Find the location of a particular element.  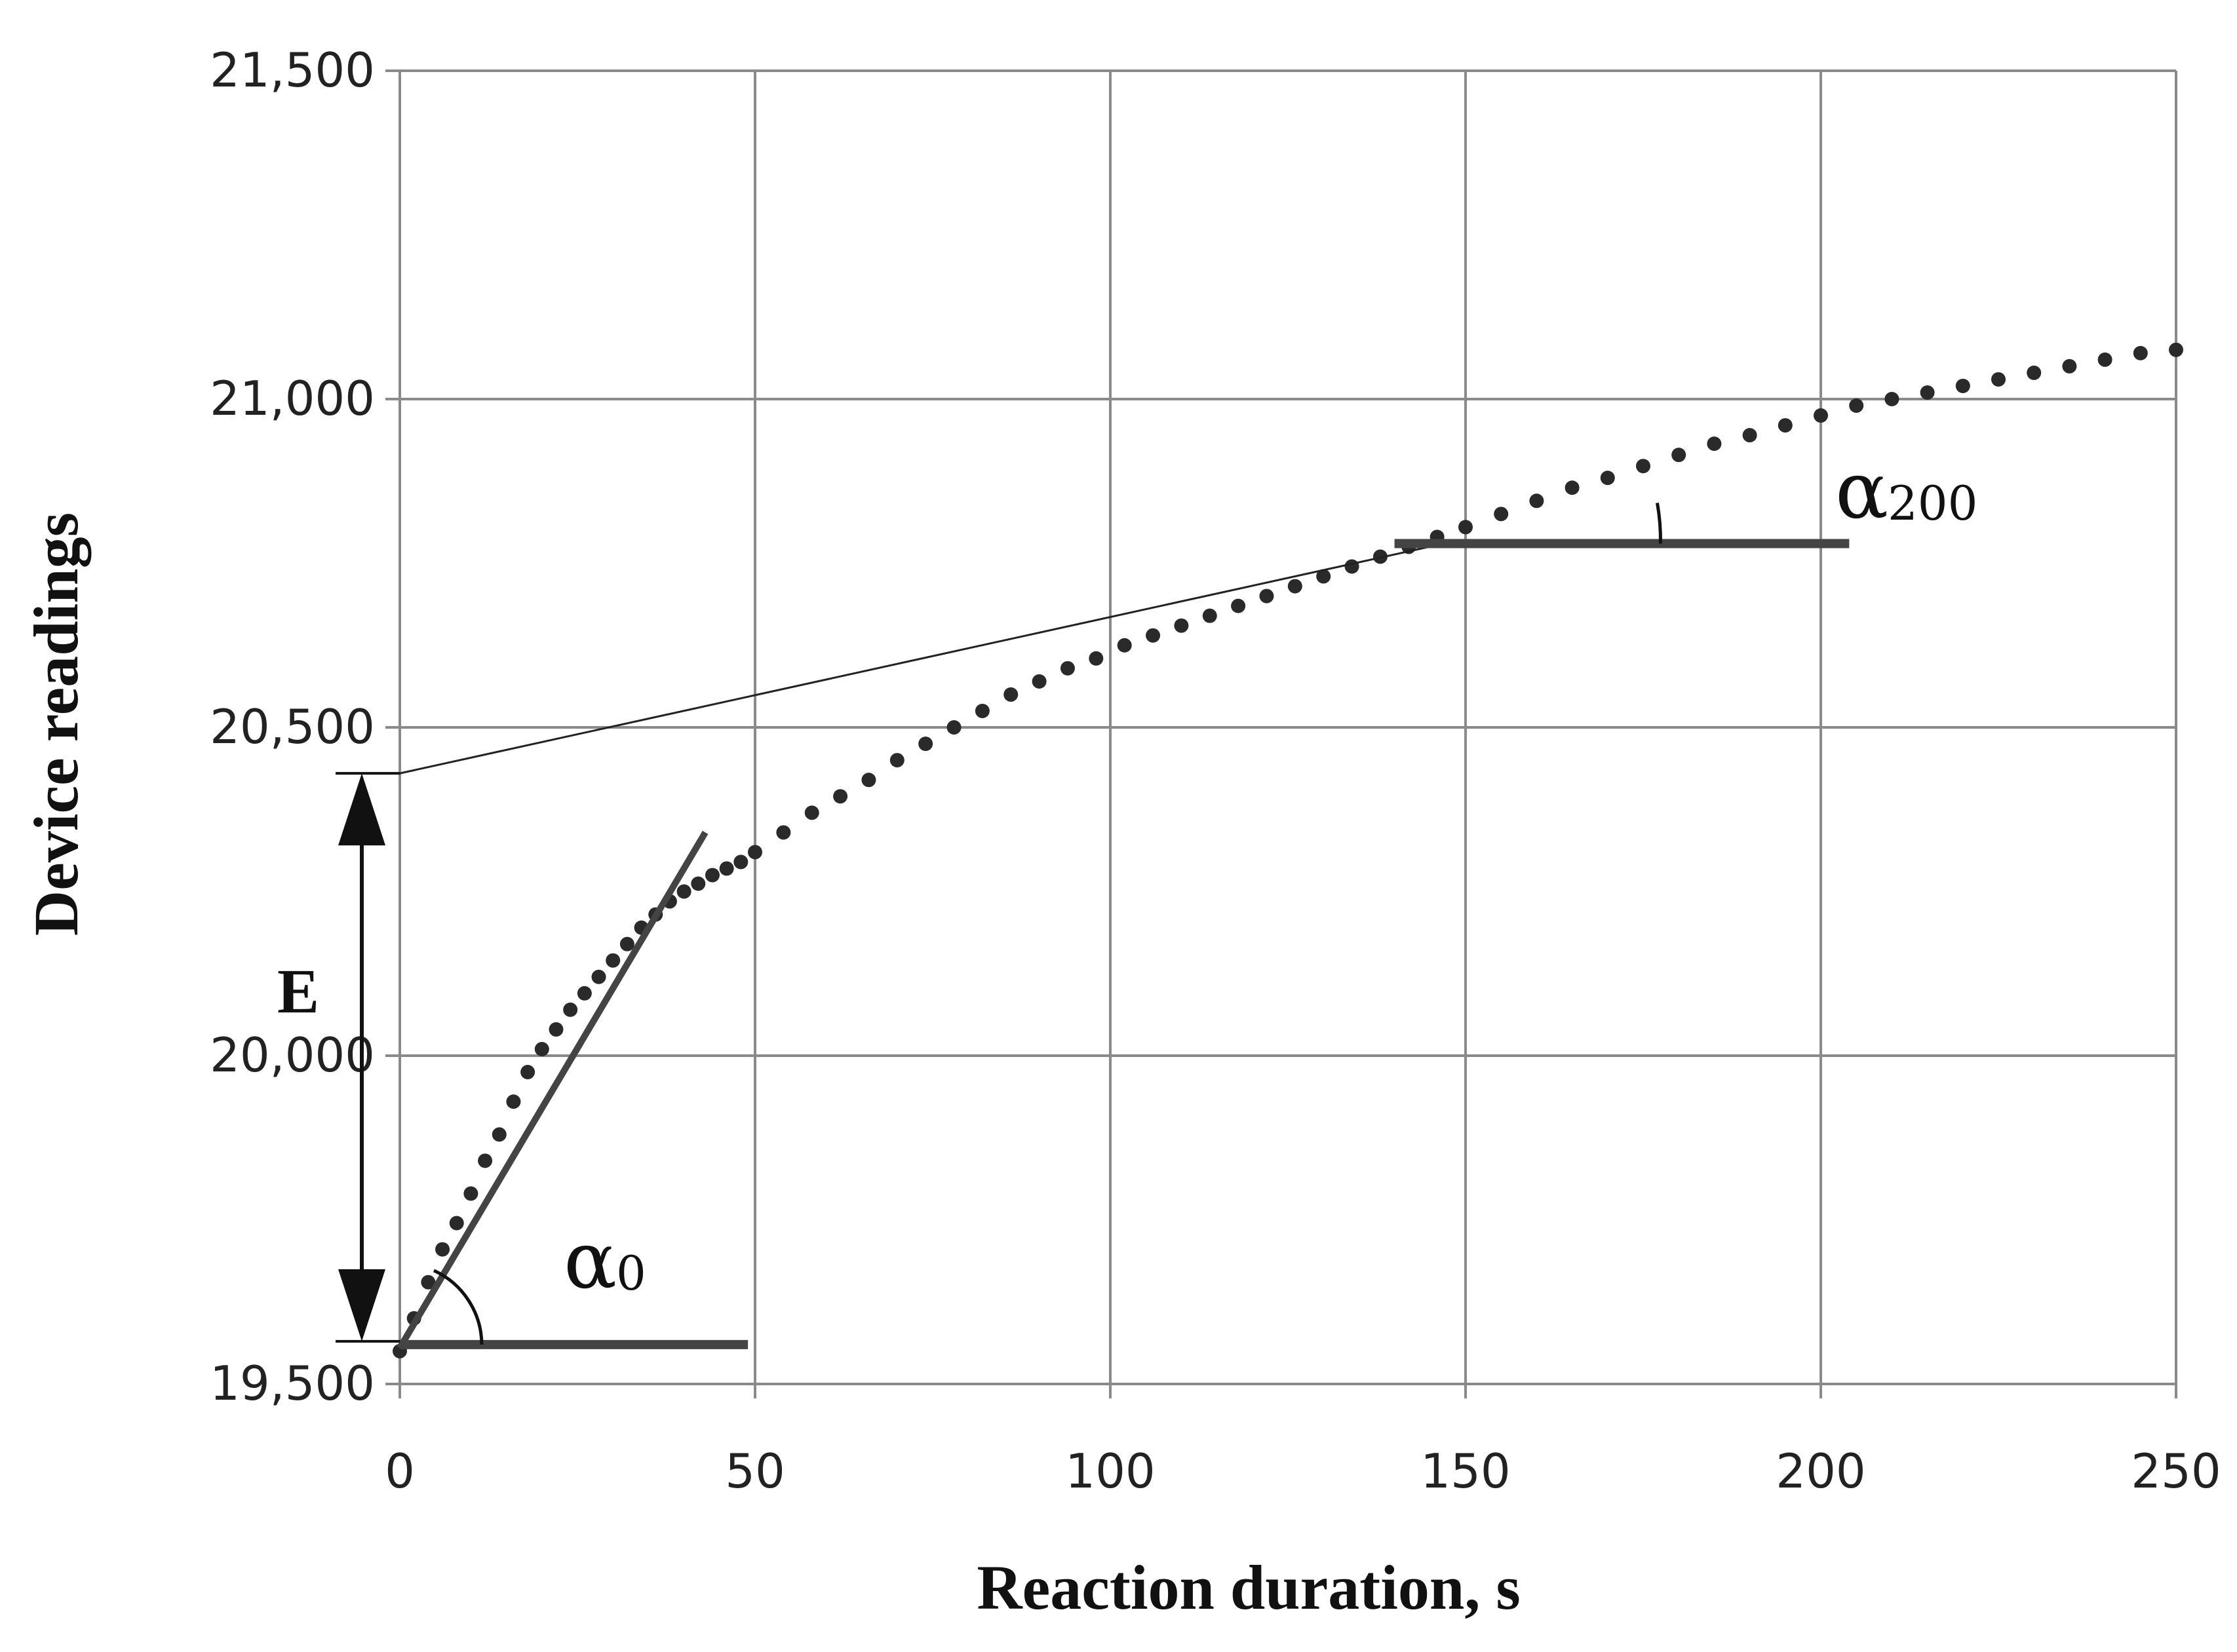

alpha200-subscript: 200 is located at coordinates (1932, 504).